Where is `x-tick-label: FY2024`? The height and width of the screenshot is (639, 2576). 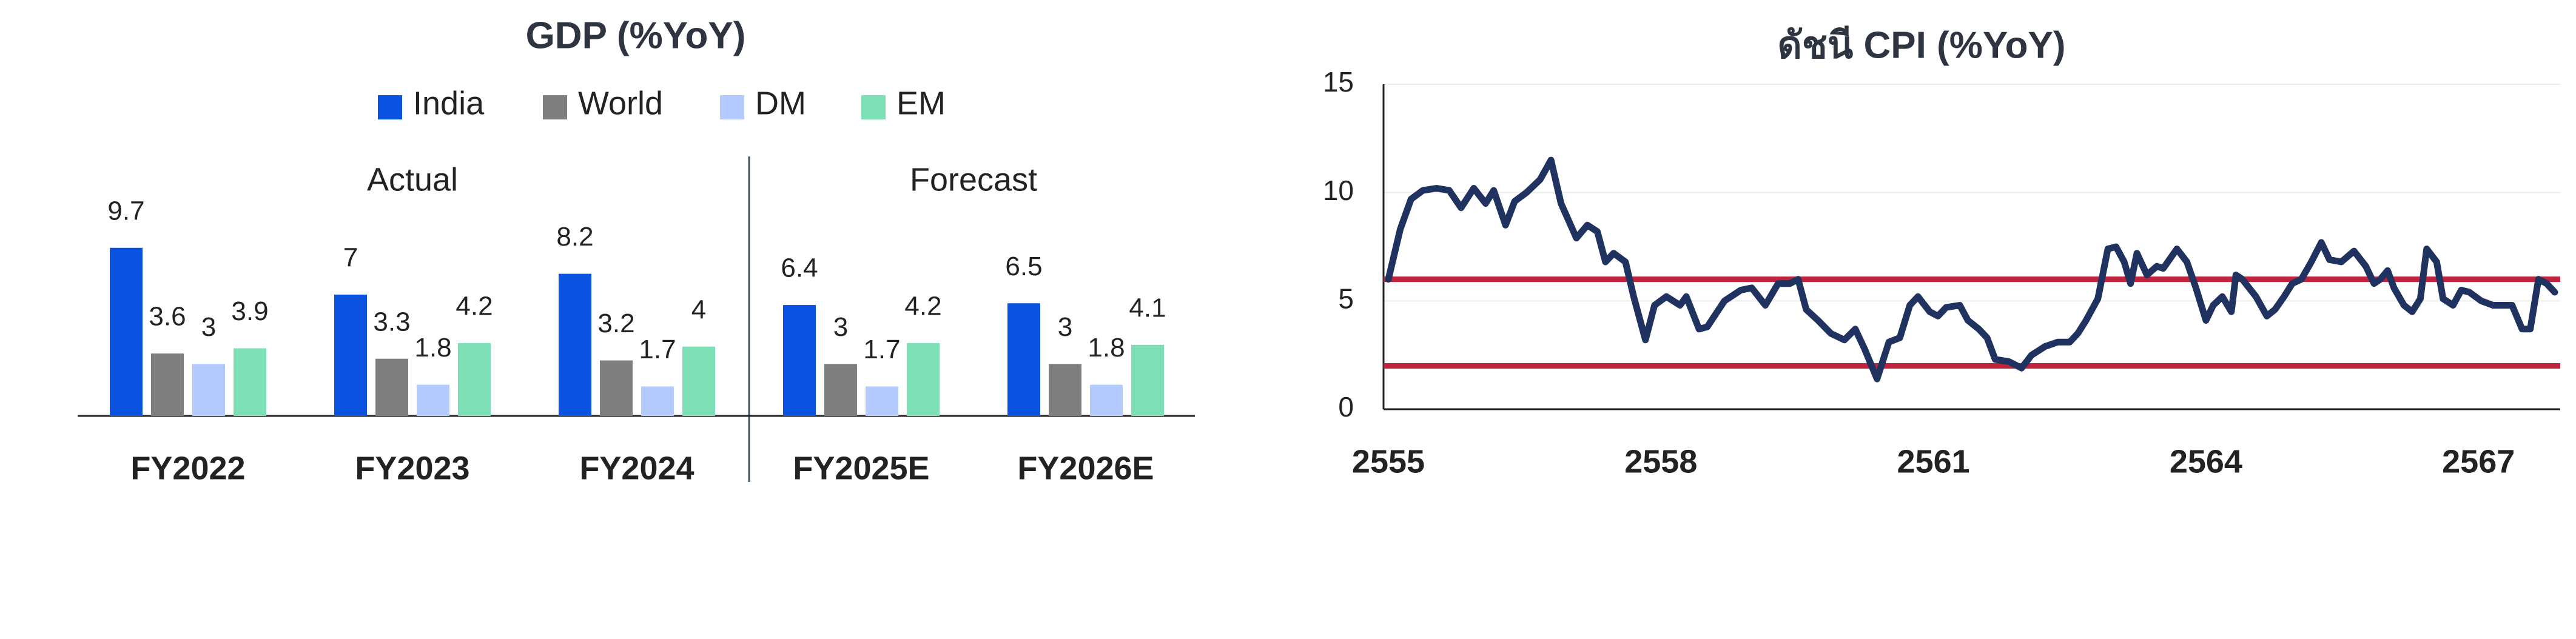 x-tick-label: FY2024 is located at coordinates (636, 468).